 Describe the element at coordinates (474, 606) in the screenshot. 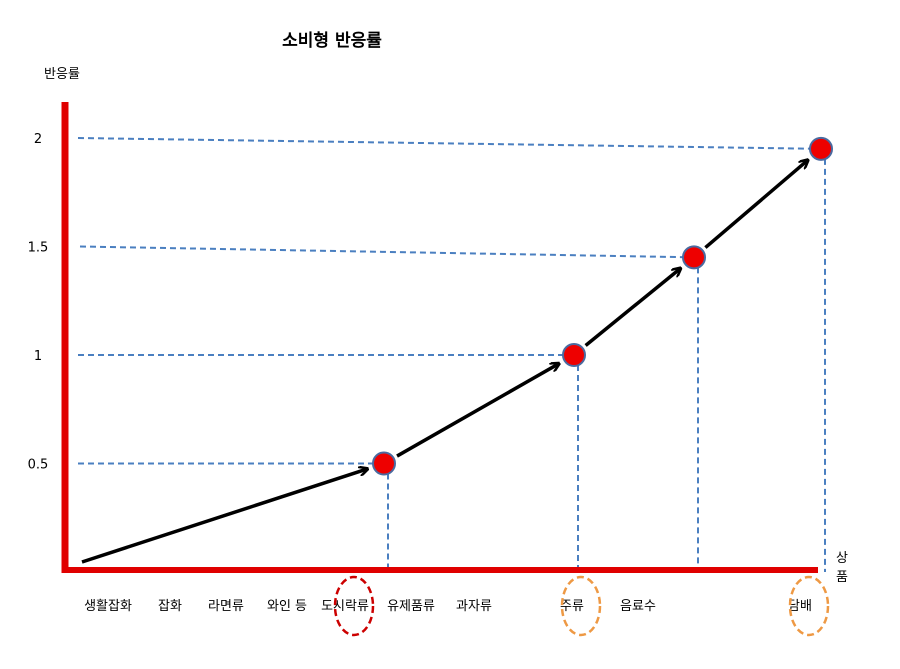

I see `x-tick-label: 과자류` at that location.